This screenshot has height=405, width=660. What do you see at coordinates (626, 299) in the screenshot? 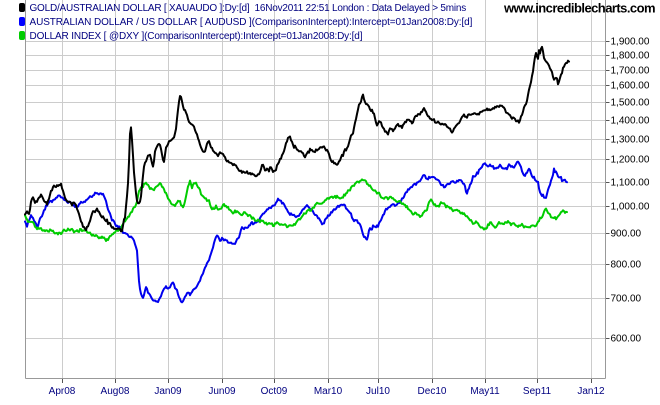
I see `svg-text: 700.00` at bounding box center [626, 299].